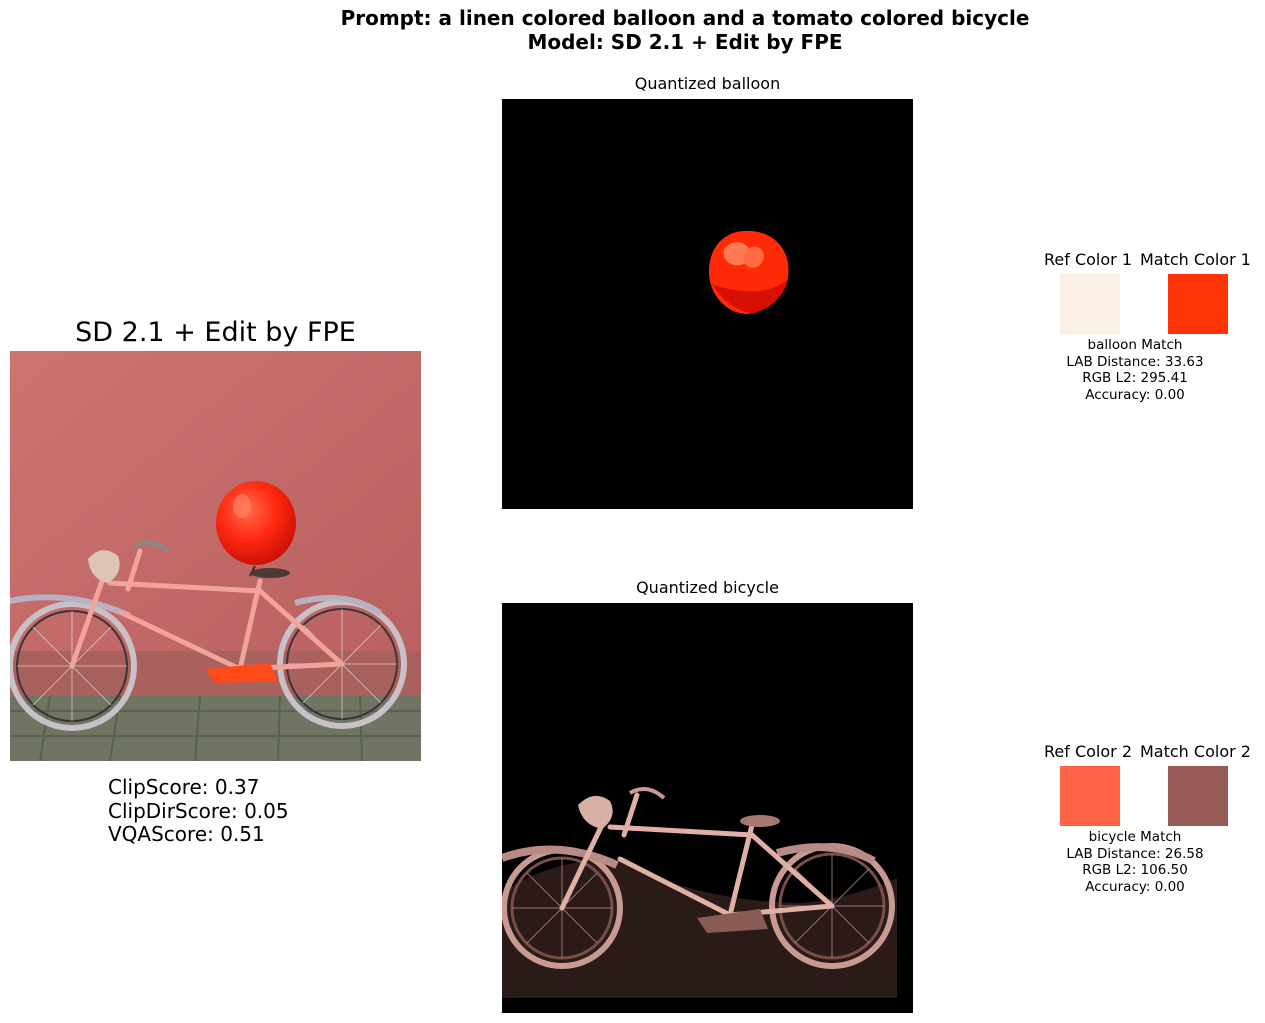  I want to click on balloon-accuracy: Accuracy: 0.00, so click(1135, 394).